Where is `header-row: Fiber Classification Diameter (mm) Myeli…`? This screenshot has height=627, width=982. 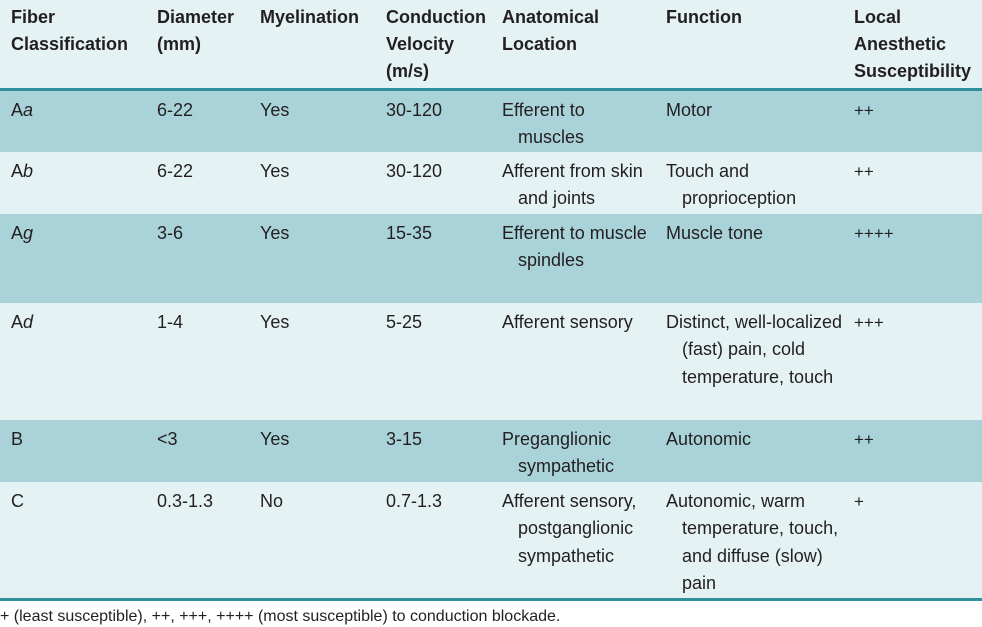 header-row: Fiber Classification Diameter (mm) Myeli… is located at coordinates (491, 44).